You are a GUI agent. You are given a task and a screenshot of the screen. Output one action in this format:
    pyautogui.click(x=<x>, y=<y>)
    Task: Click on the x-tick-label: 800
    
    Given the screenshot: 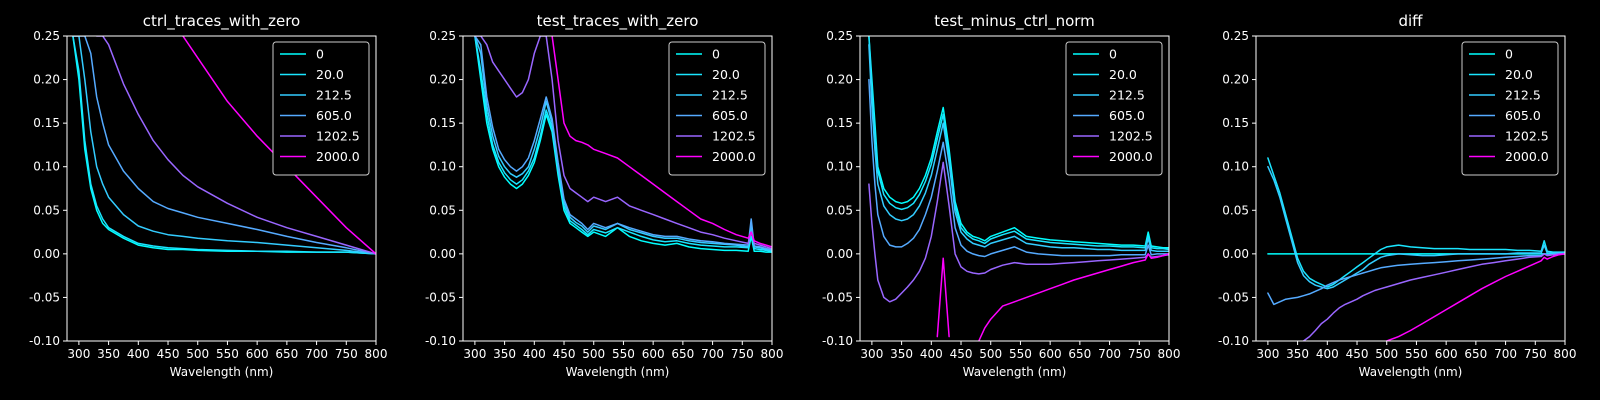 What is the action you would take?
    pyautogui.click(x=1169, y=354)
    